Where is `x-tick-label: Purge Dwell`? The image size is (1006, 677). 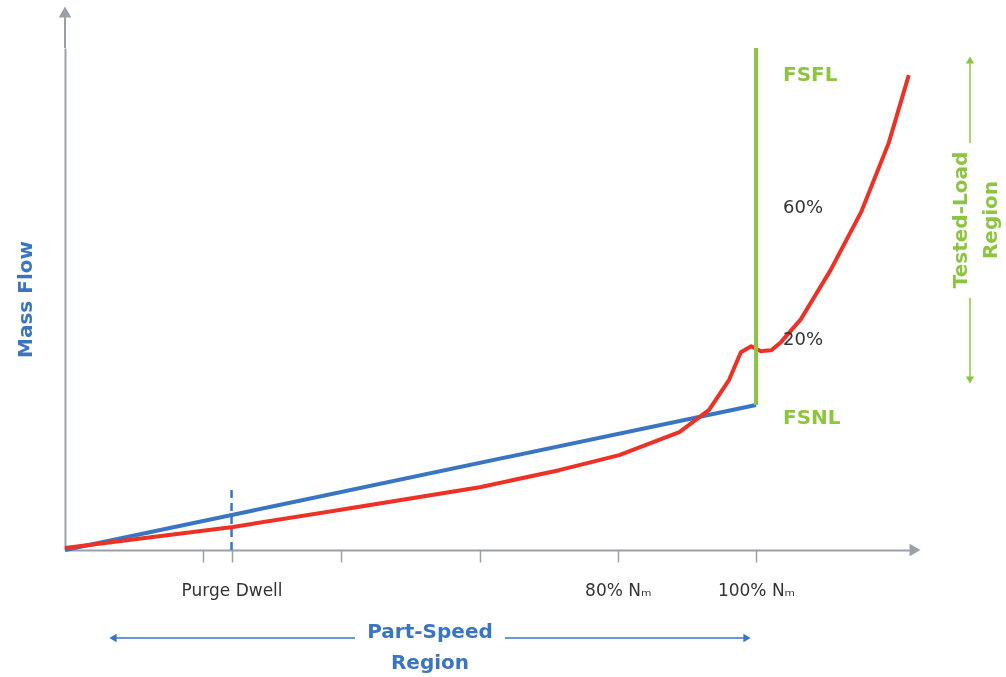 x-tick-label: Purge Dwell is located at coordinates (232, 589).